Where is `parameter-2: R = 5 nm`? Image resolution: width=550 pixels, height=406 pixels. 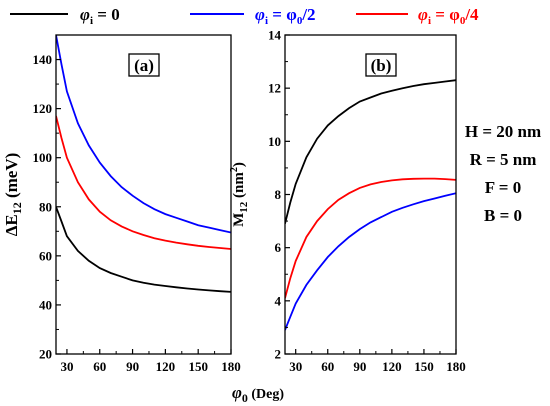 parameter-2: R = 5 nm is located at coordinates (503, 159).